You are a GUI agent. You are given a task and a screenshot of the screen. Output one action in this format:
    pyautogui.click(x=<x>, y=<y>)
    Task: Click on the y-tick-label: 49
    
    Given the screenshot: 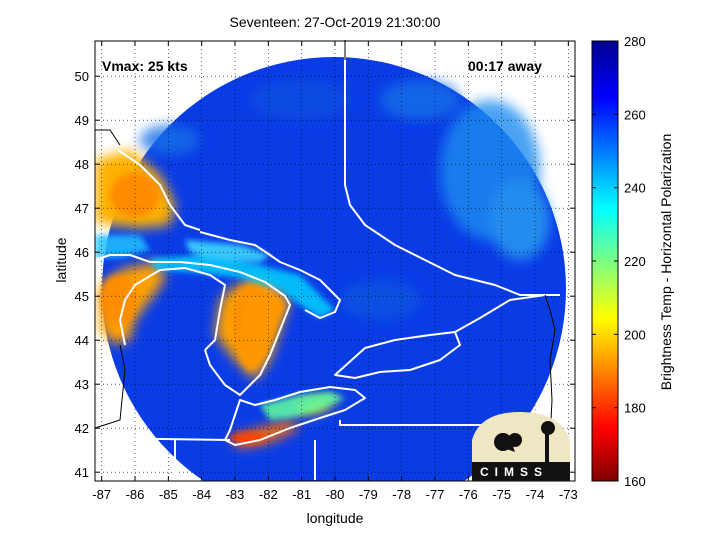 What is the action you would take?
    pyautogui.click(x=82, y=120)
    